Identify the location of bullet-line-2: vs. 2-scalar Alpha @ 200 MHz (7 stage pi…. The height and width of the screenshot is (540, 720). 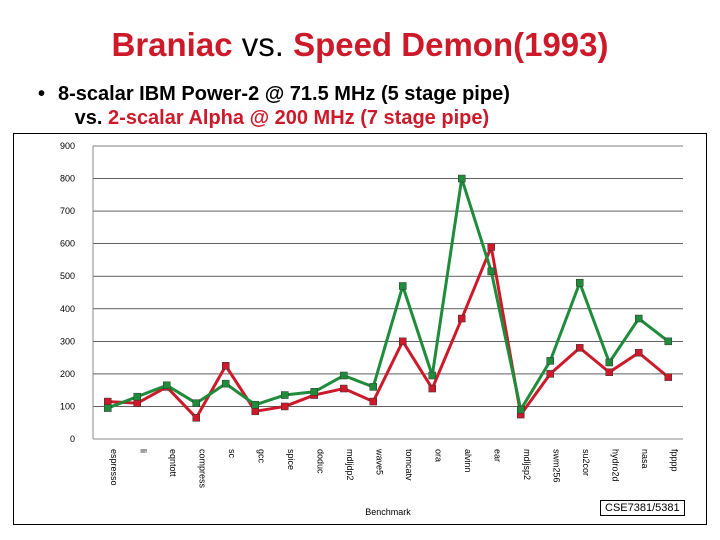
(383, 118).